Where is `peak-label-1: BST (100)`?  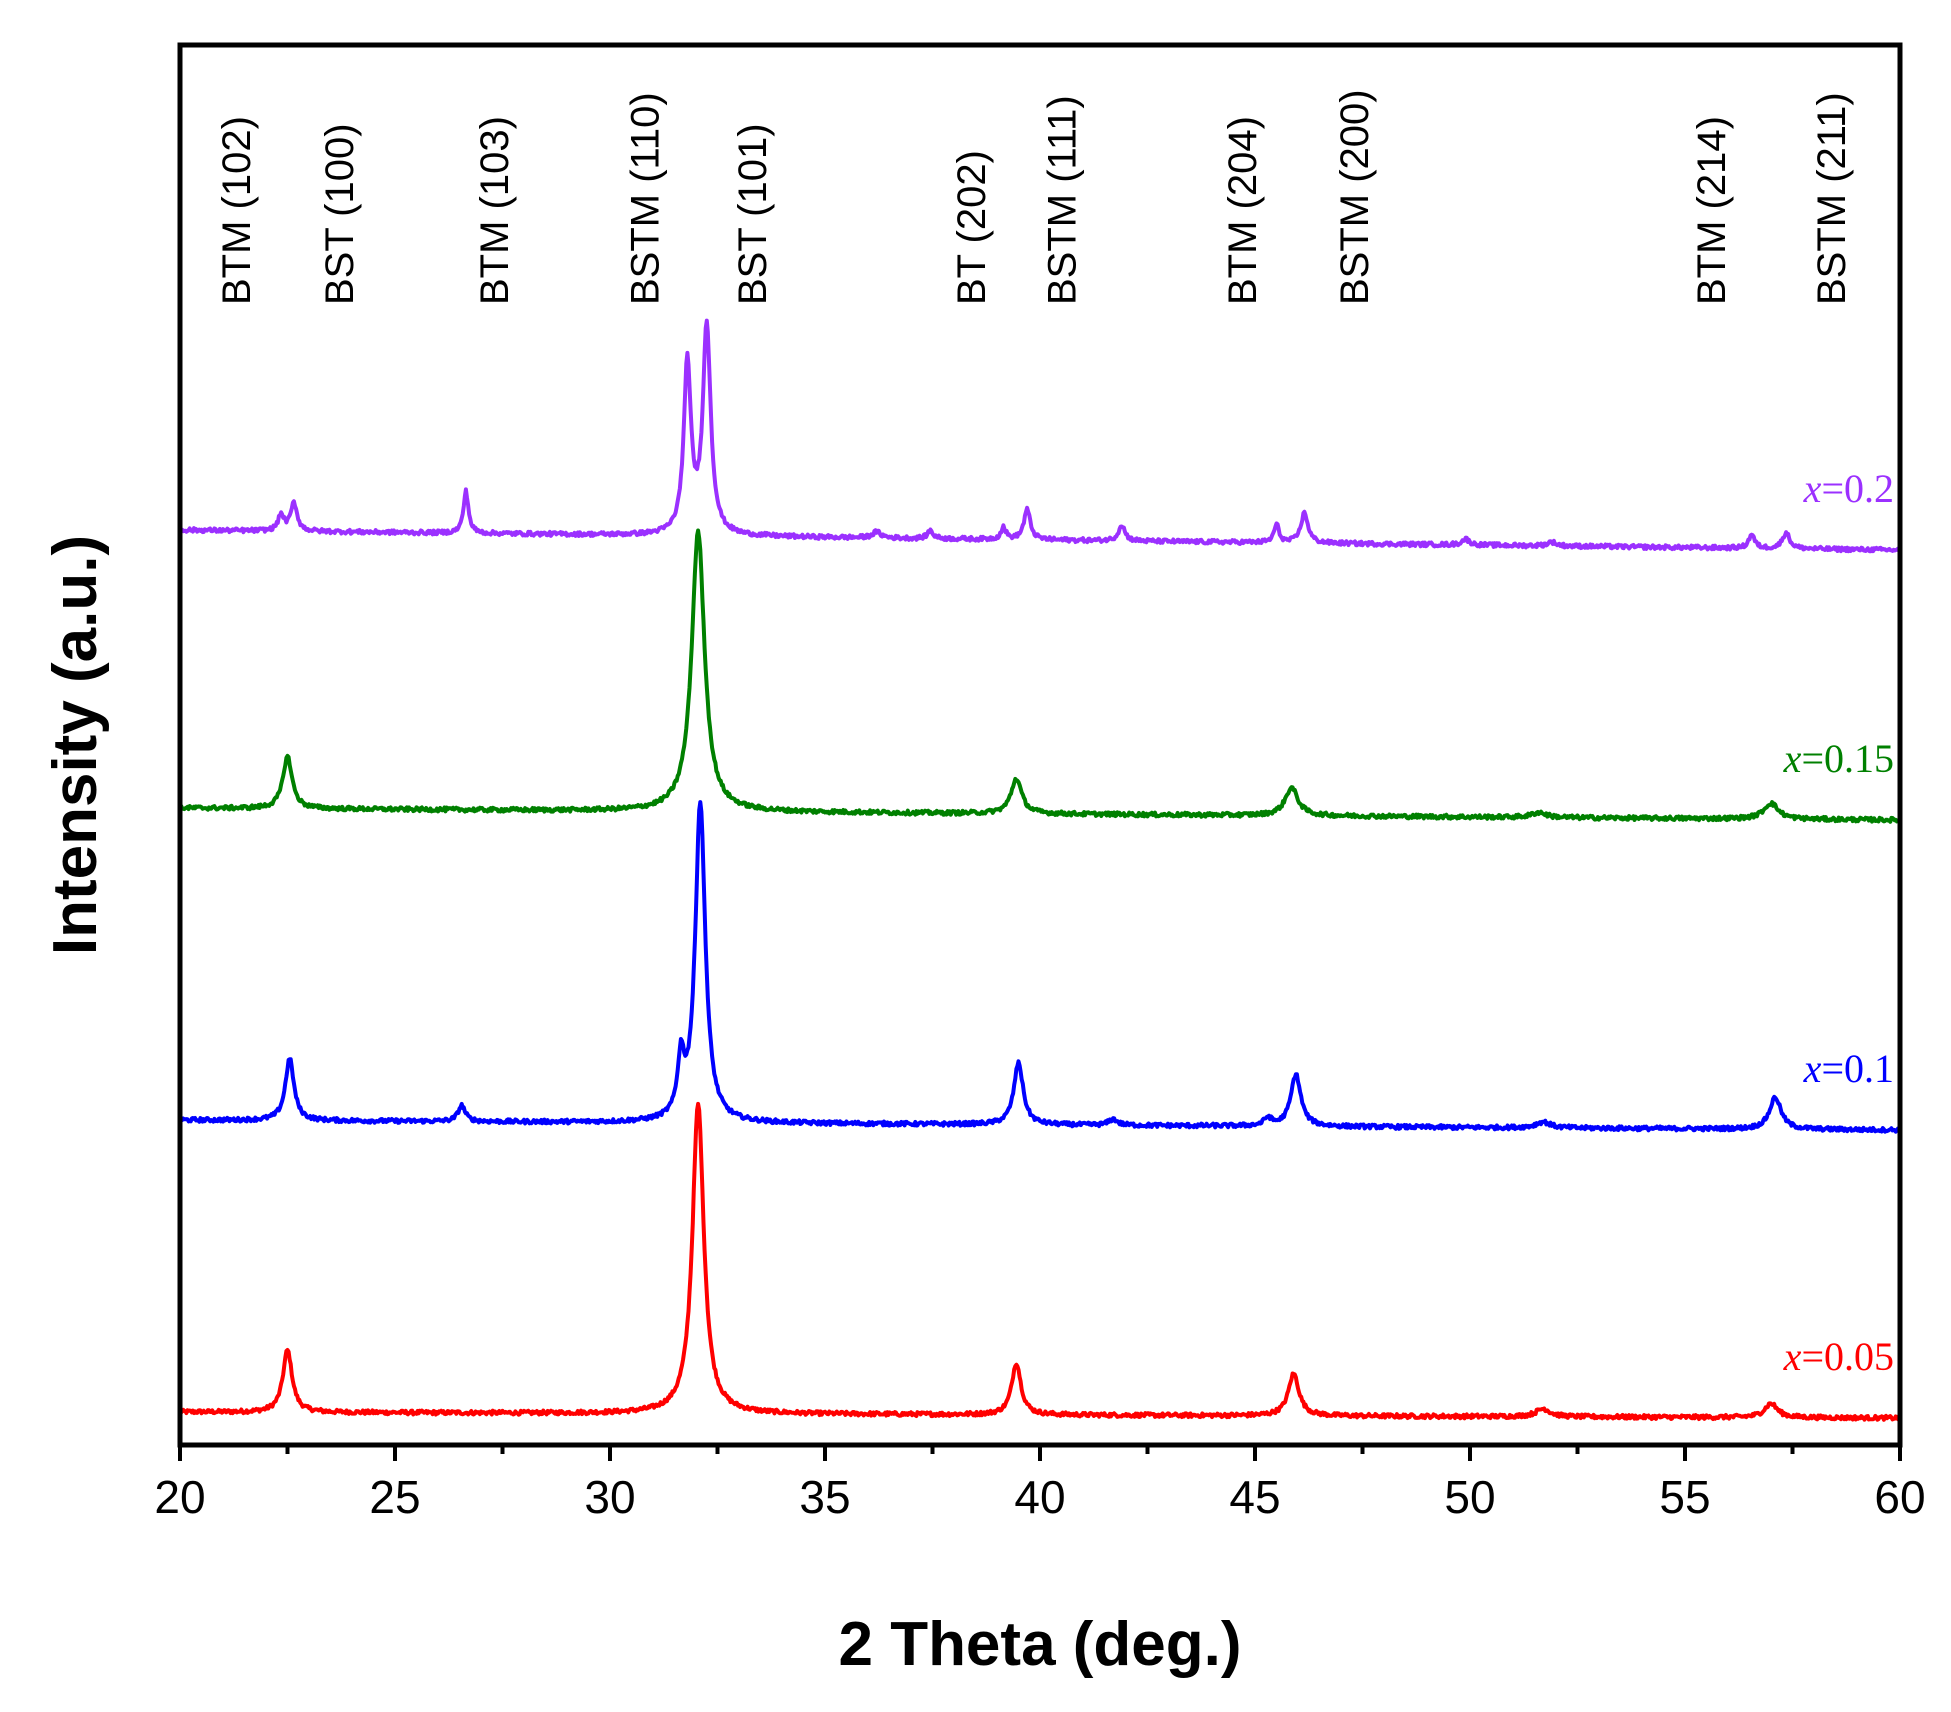
peak-label-1: BST (100) is located at coordinates (340, 214).